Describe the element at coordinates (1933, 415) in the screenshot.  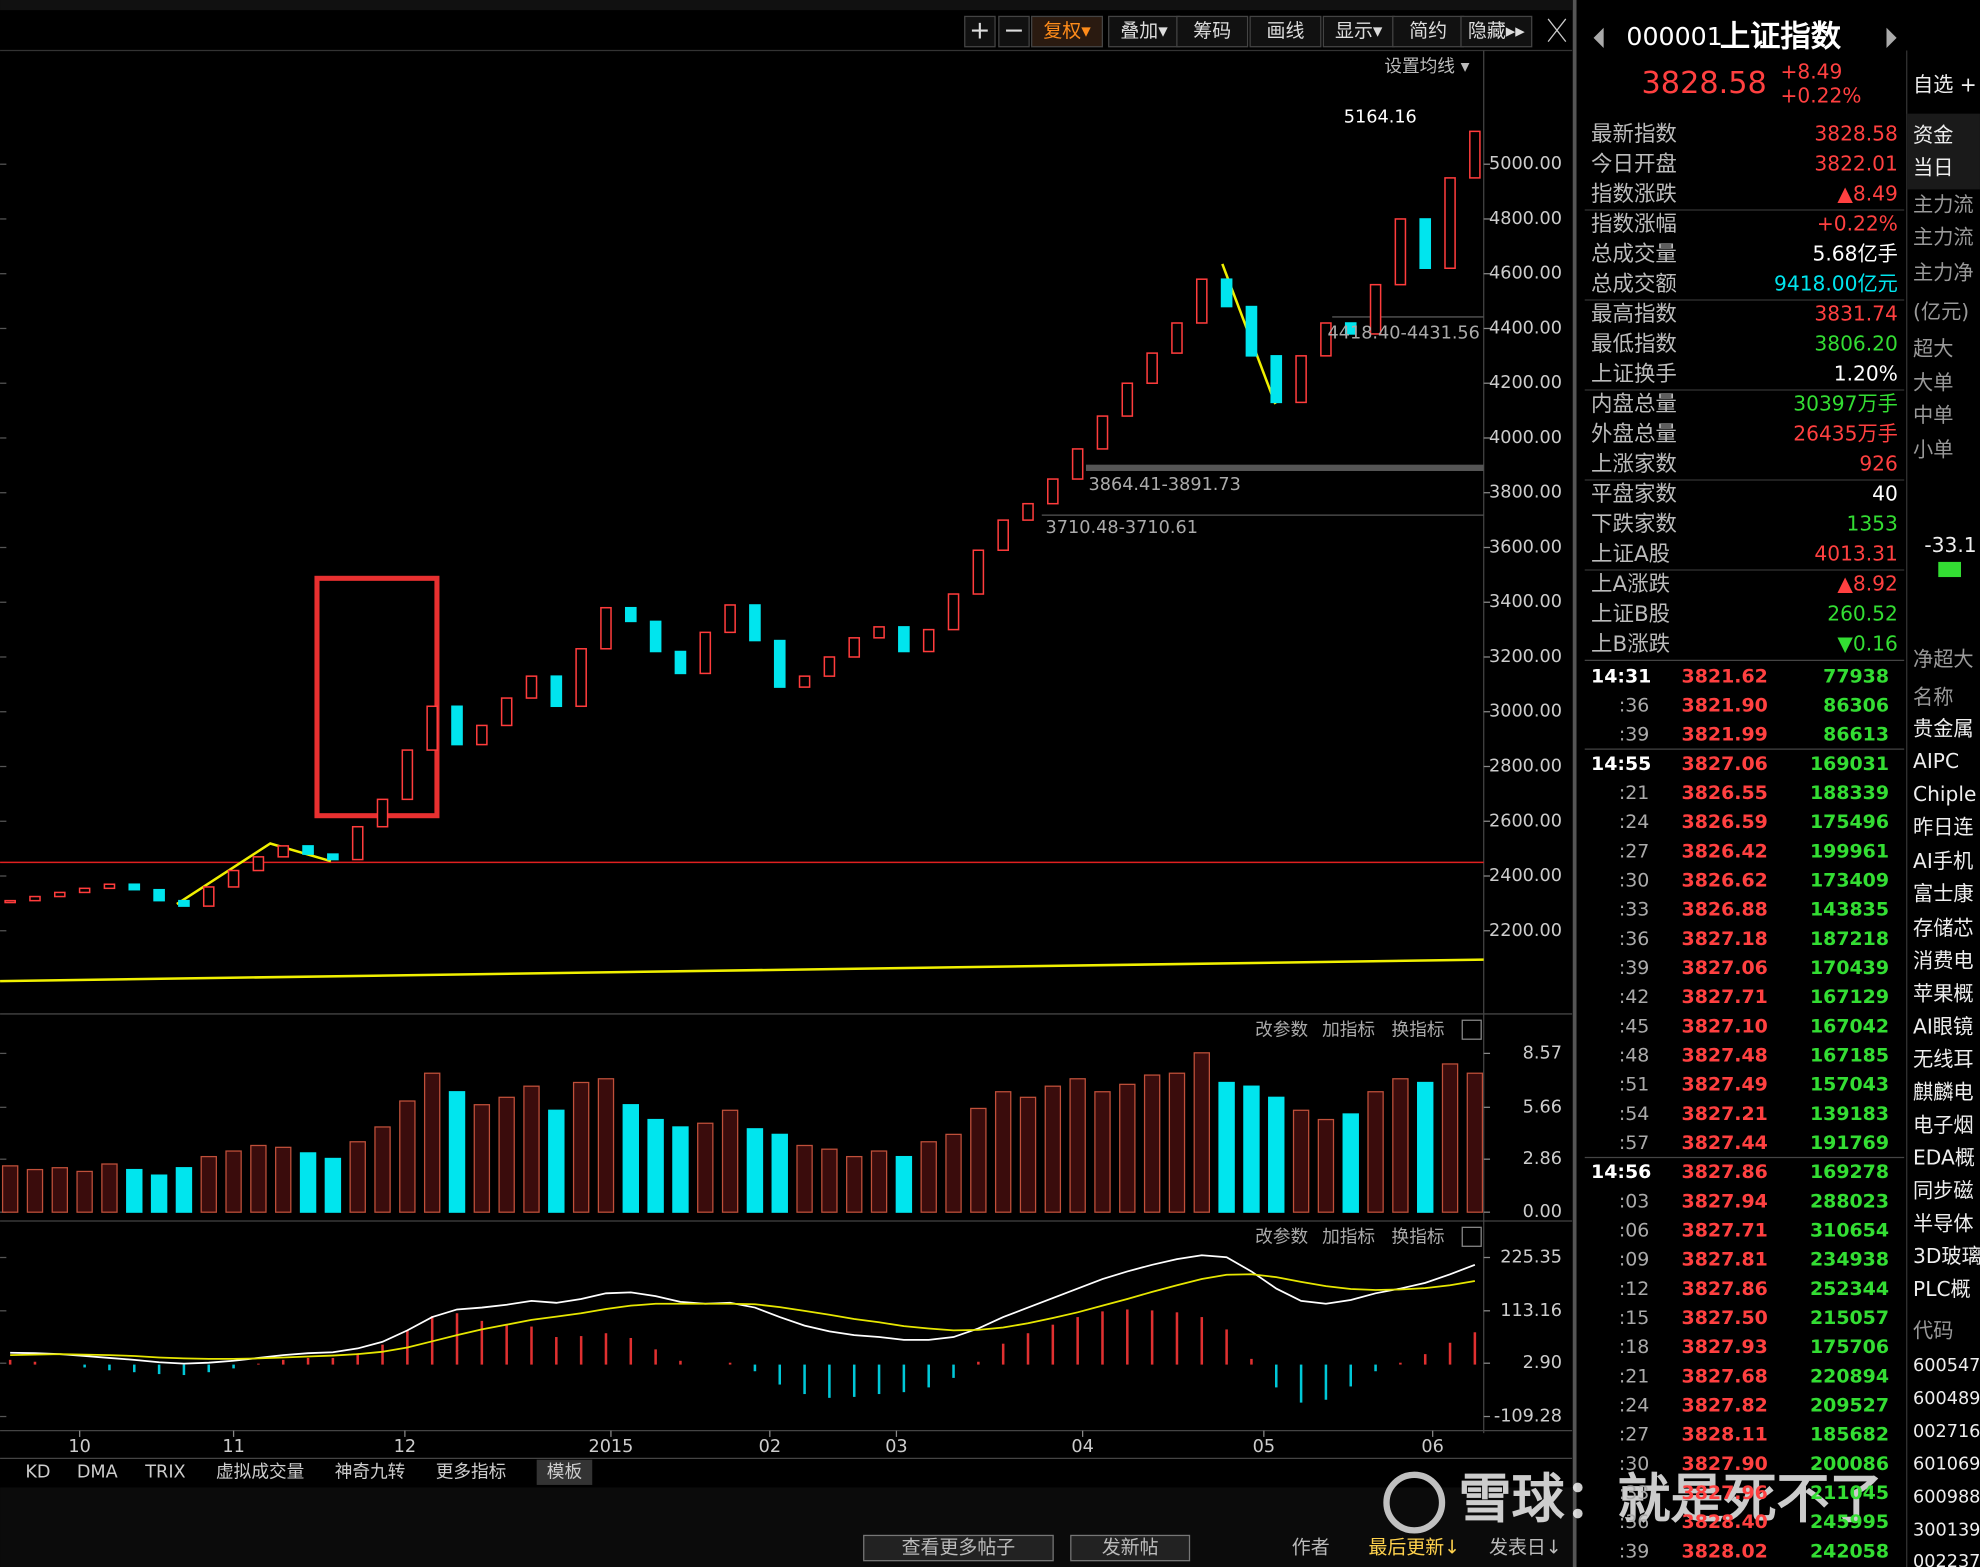
I see `side-item: 中单` at that location.